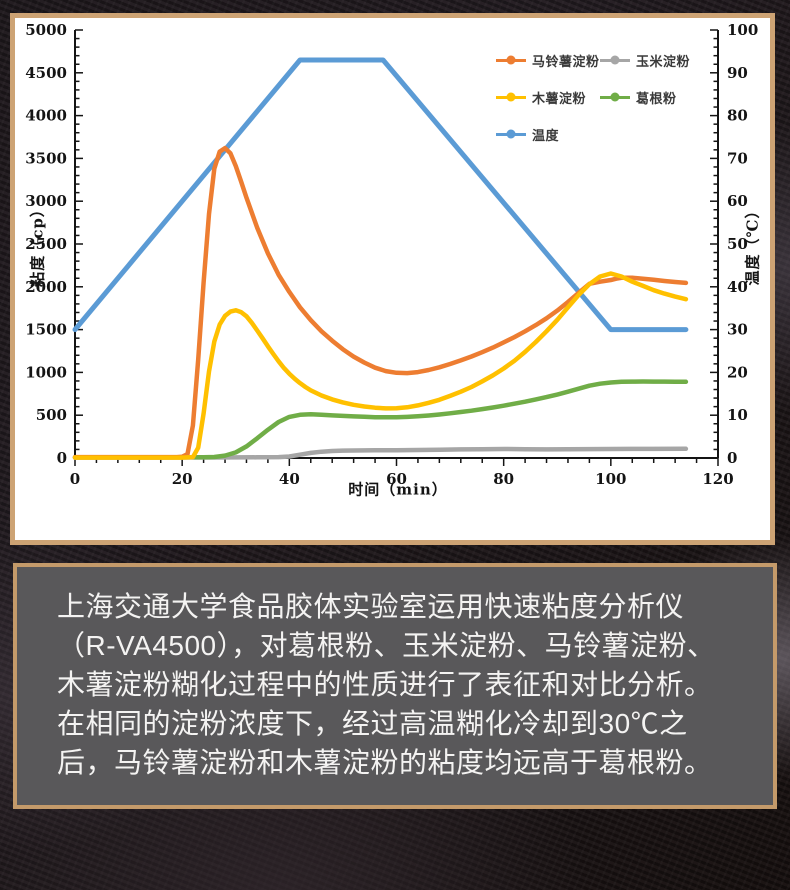  What do you see at coordinates (398, 489) in the screenshot?
I see `x-axis-title: 时间（min）` at bounding box center [398, 489].